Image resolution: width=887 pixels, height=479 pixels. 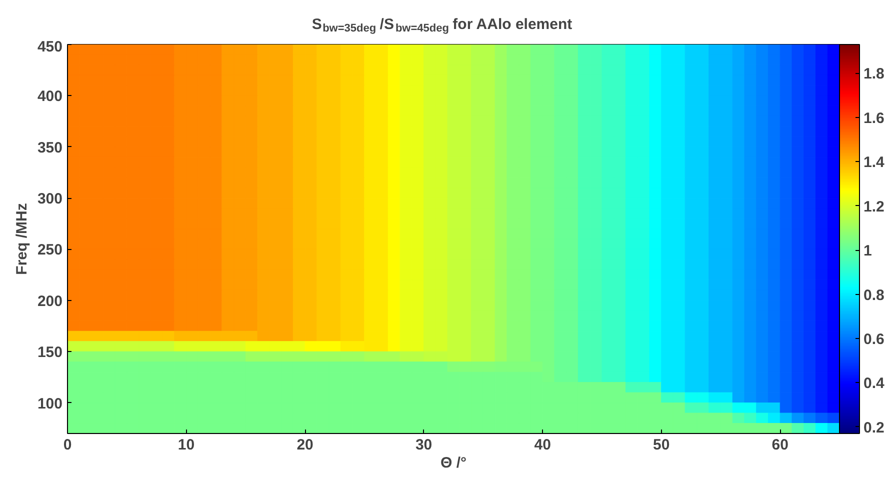 What do you see at coordinates (50, 301) in the screenshot?
I see `y-tick-label: 200` at bounding box center [50, 301].